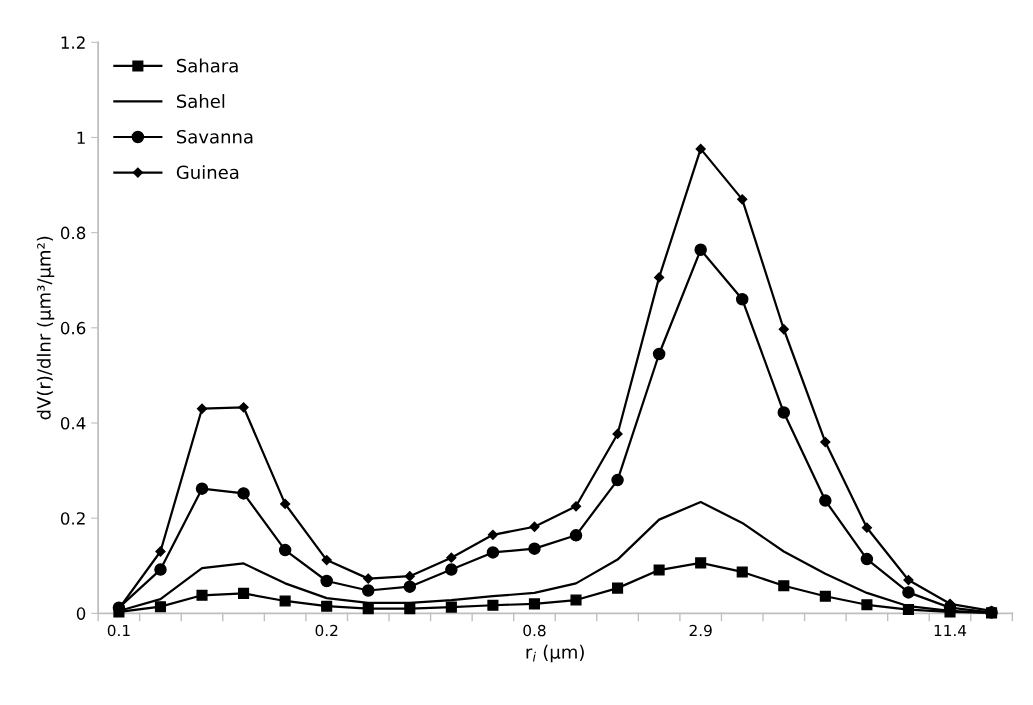 This screenshot has height=705, width=1033. I want to click on y-tick-label: 0.2, so click(72, 518).